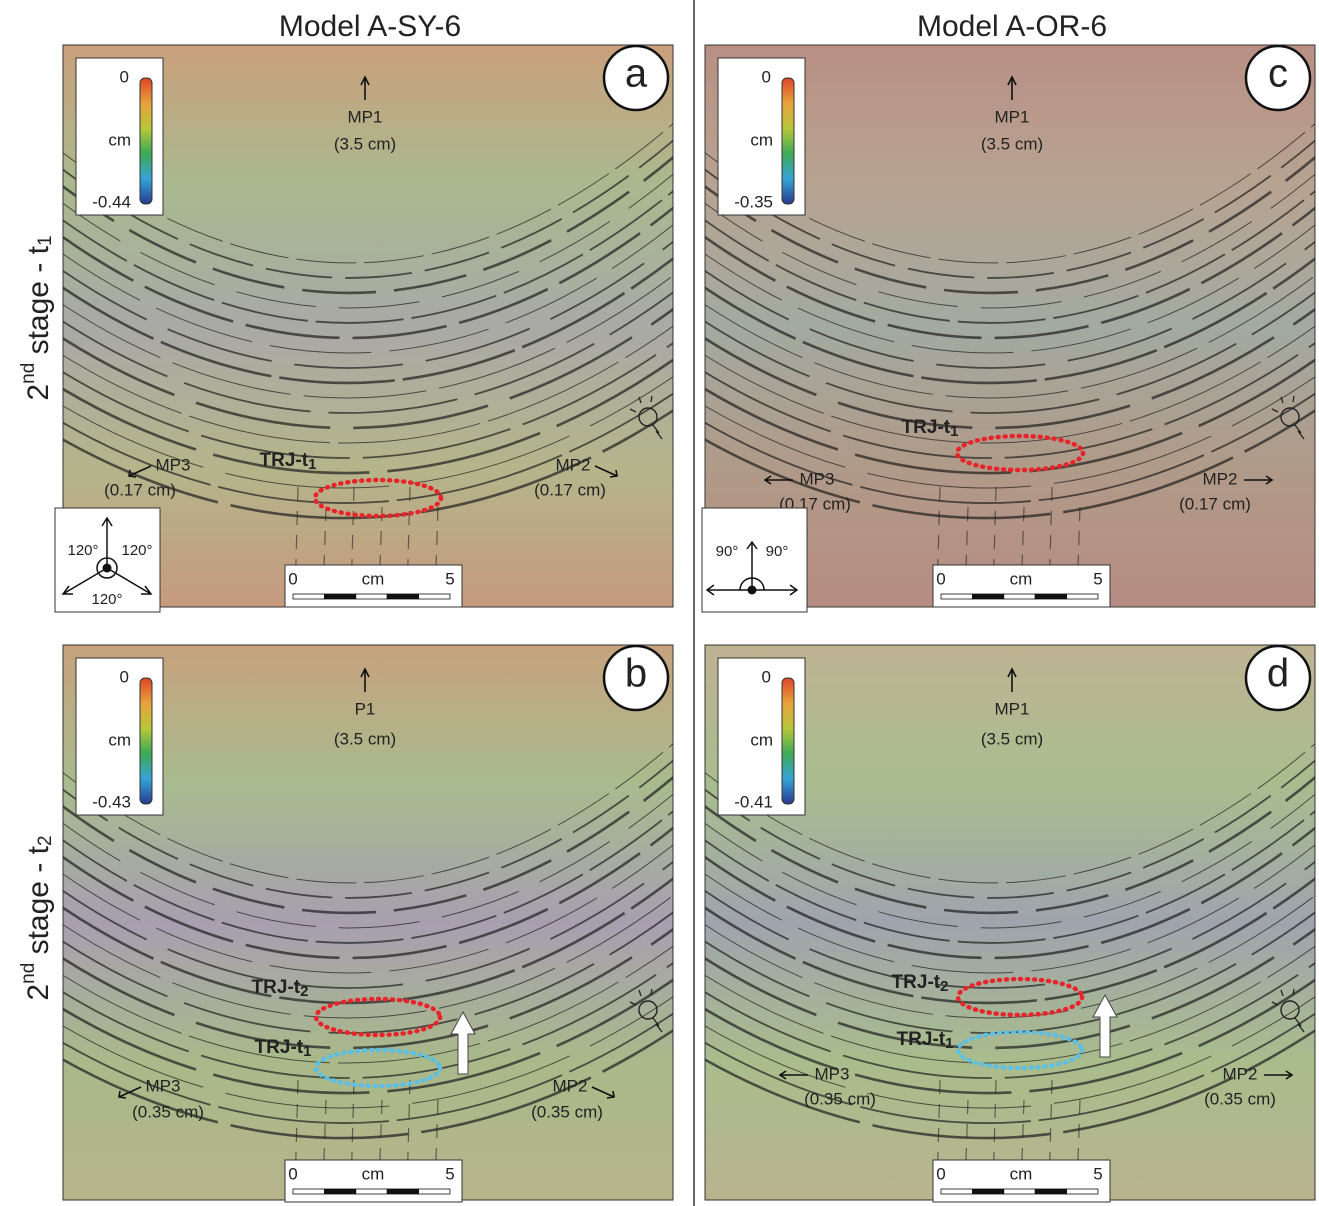 The image size is (1319, 1206). I want to click on scale-label: 0, so click(940, 1173).